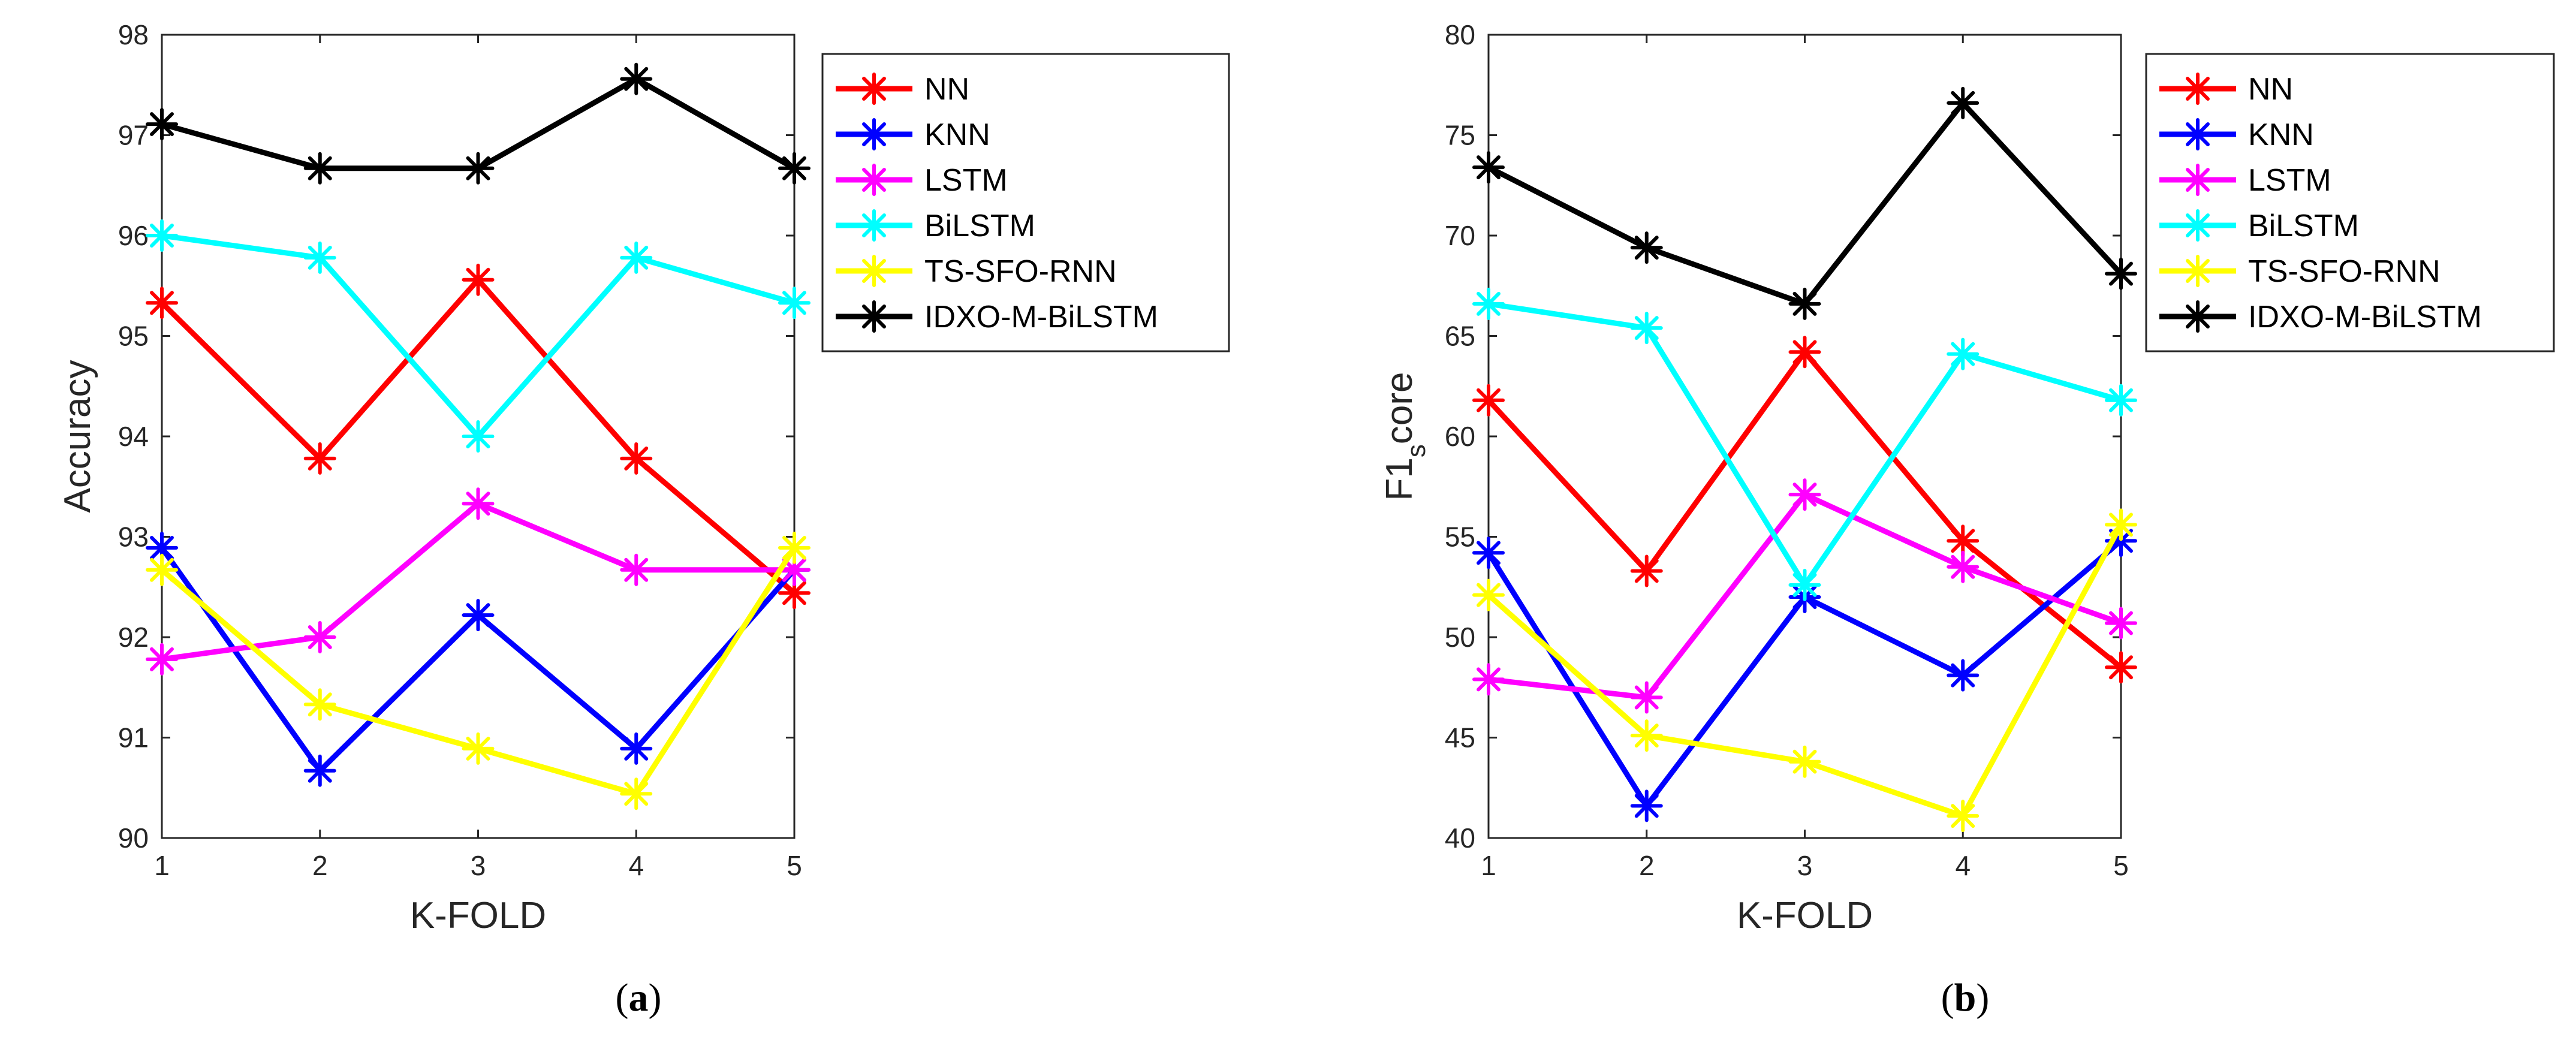  Describe the element at coordinates (1963, 865) in the screenshot. I see `x-tick-label: 4` at that location.